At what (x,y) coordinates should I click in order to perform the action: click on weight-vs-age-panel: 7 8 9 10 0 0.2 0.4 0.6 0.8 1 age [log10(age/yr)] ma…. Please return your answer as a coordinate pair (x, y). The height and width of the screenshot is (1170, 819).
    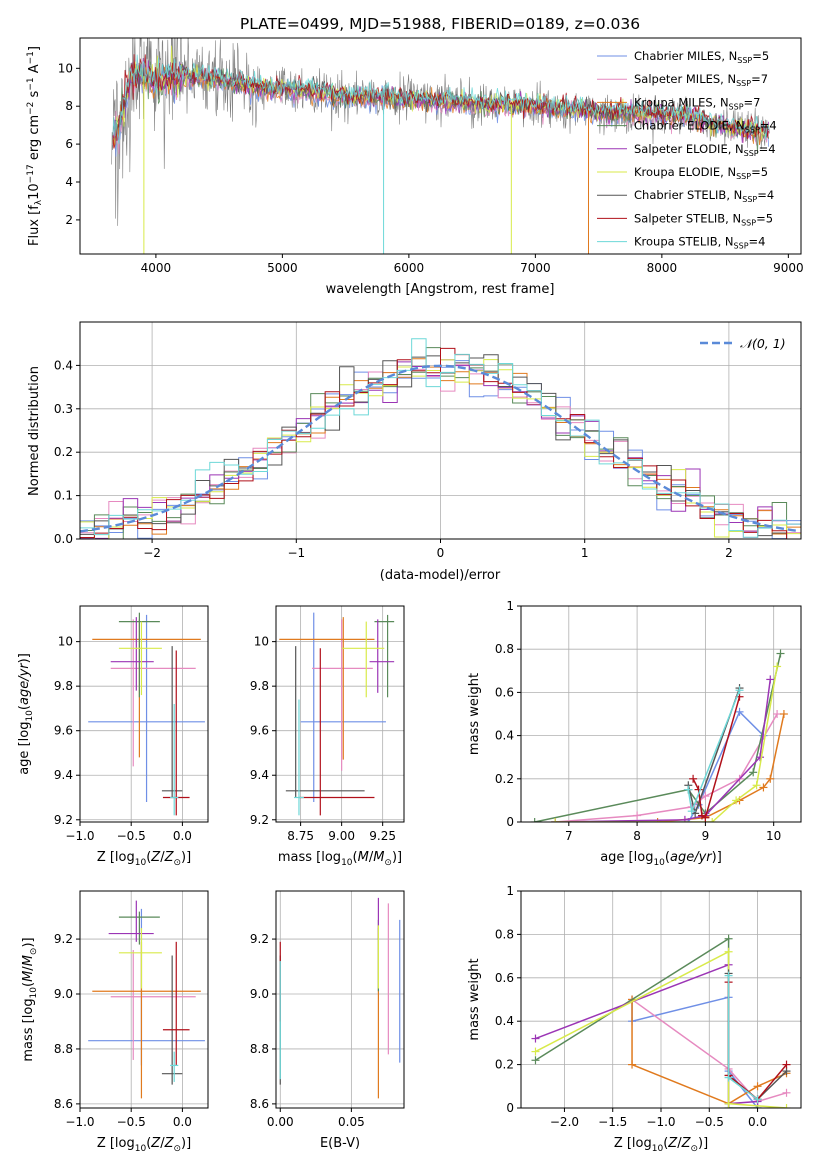
    Looking at the image, I should click on (634, 733).